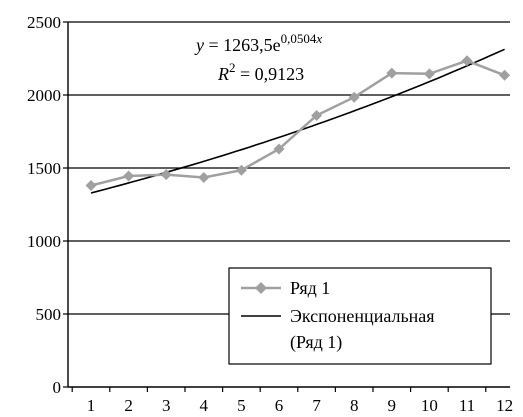 Image resolution: width=523 pixels, height=417 pixels. I want to click on x-tick-label-2: 2, so click(128, 405).